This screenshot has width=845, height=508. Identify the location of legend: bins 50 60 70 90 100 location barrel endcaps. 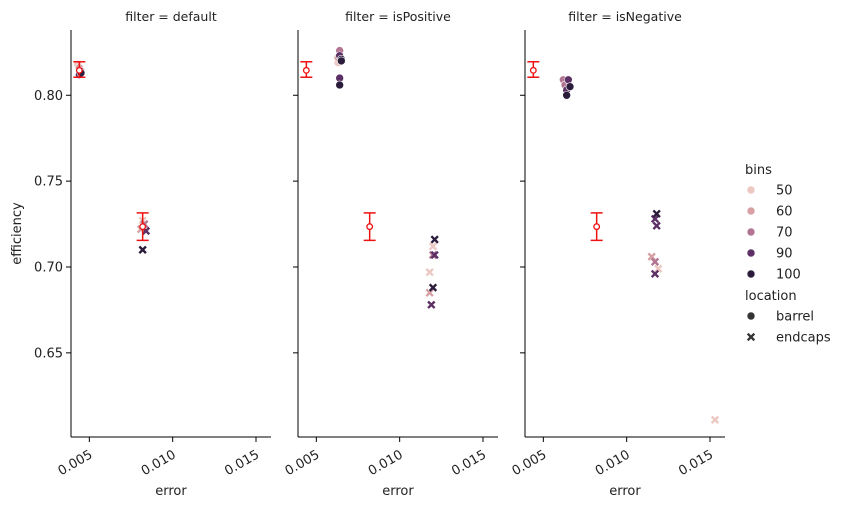
(788, 254).